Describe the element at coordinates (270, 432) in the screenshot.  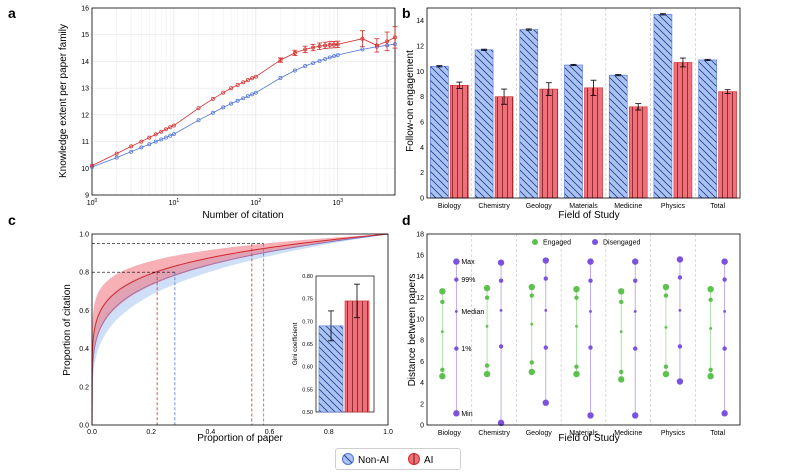
I see `panel-c-xtick: 0.6` at that location.